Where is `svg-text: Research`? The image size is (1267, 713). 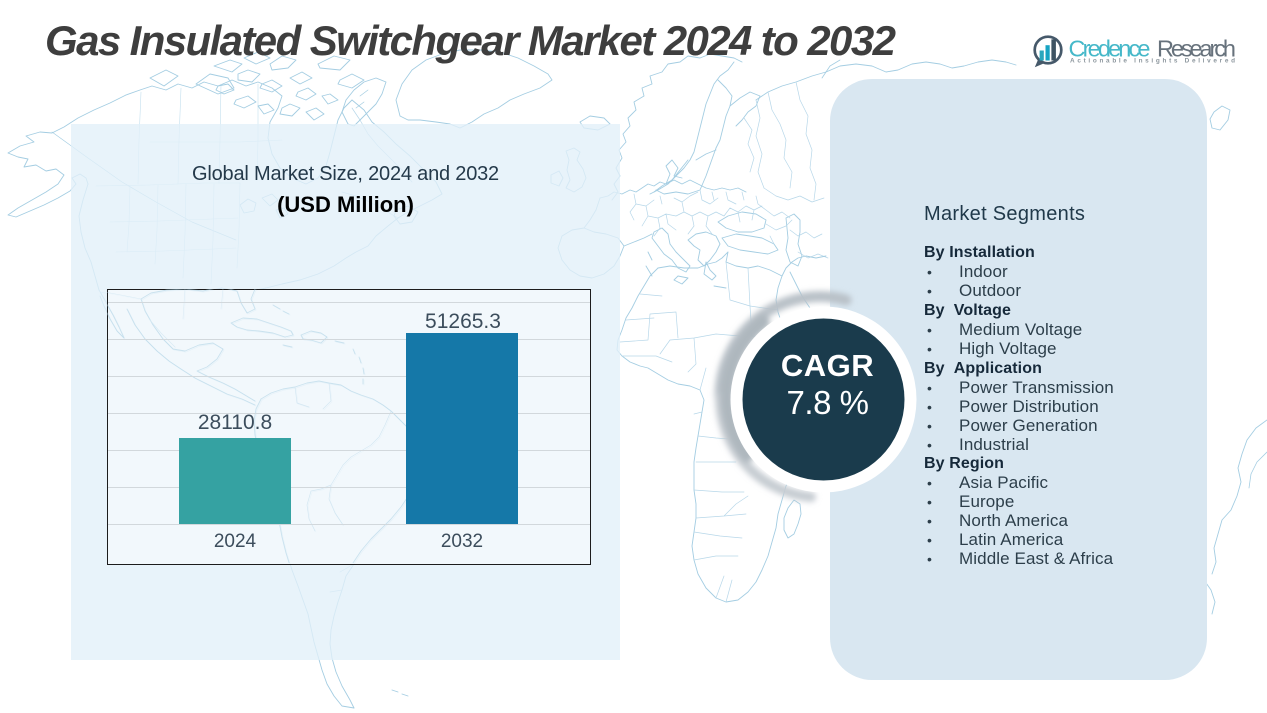 svg-text: Research is located at coordinates (1196, 48).